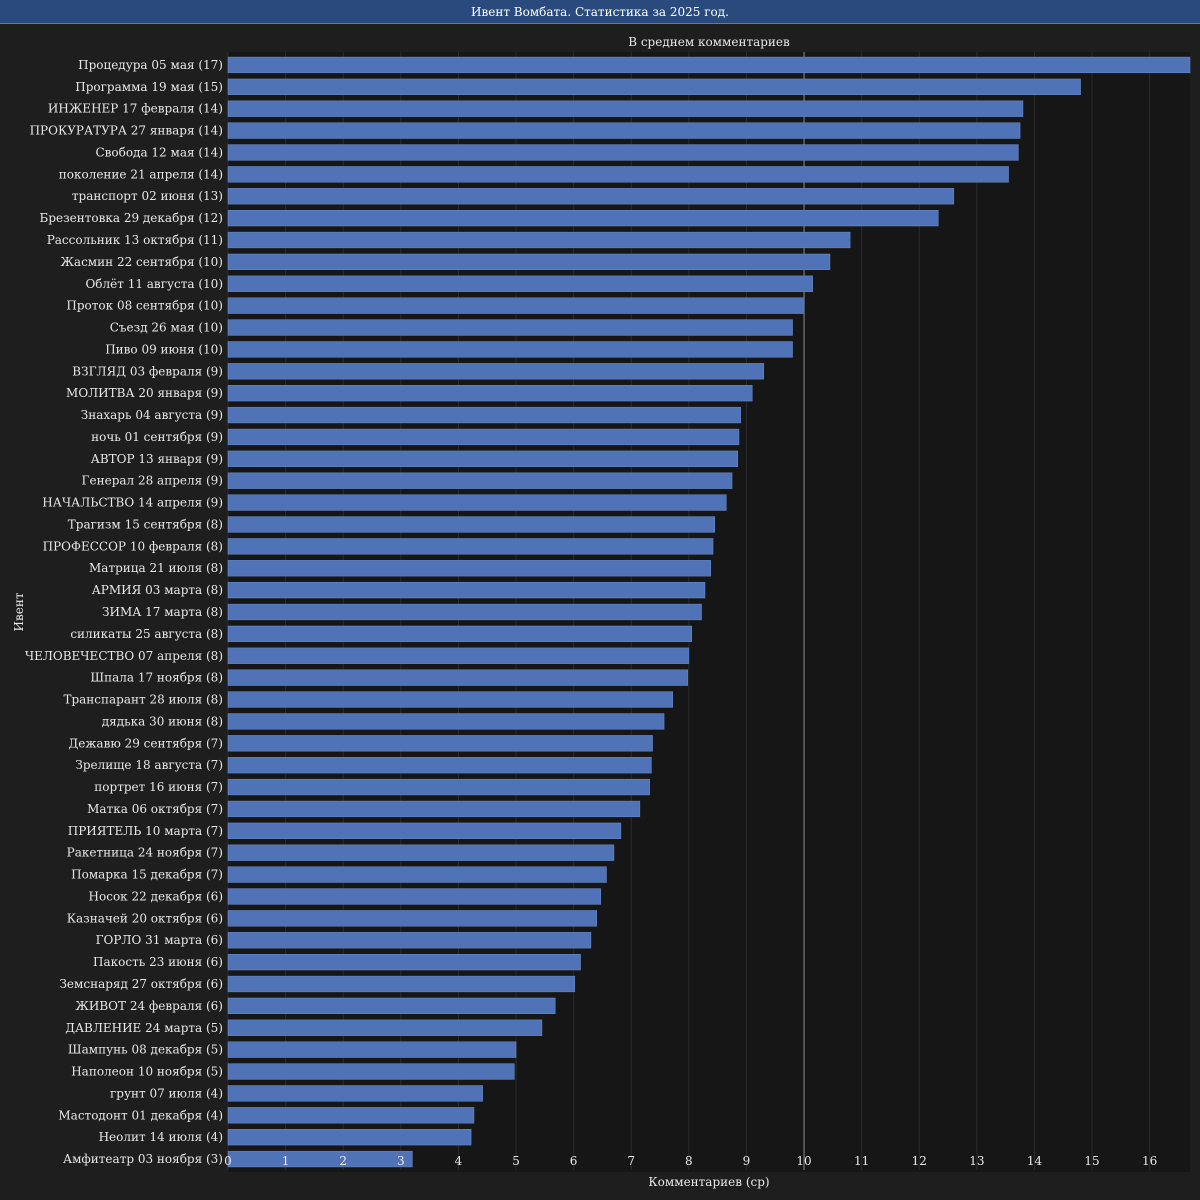 The image size is (1200, 1200). What do you see at coordinates (149, 1006) in the screenshot?
I see `category-label: ЖИВОТ 24 февраля (6)` at bounding box center [149, 1006].